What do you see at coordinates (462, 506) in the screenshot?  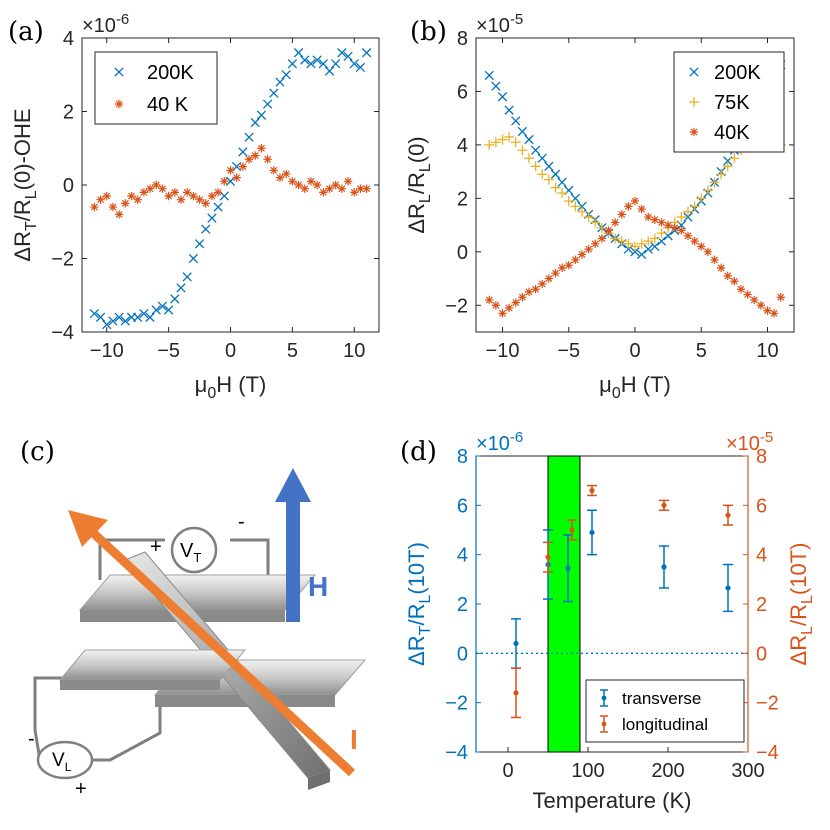 I see `y-left-tick-label: 6` at bounding box center [462, 506].